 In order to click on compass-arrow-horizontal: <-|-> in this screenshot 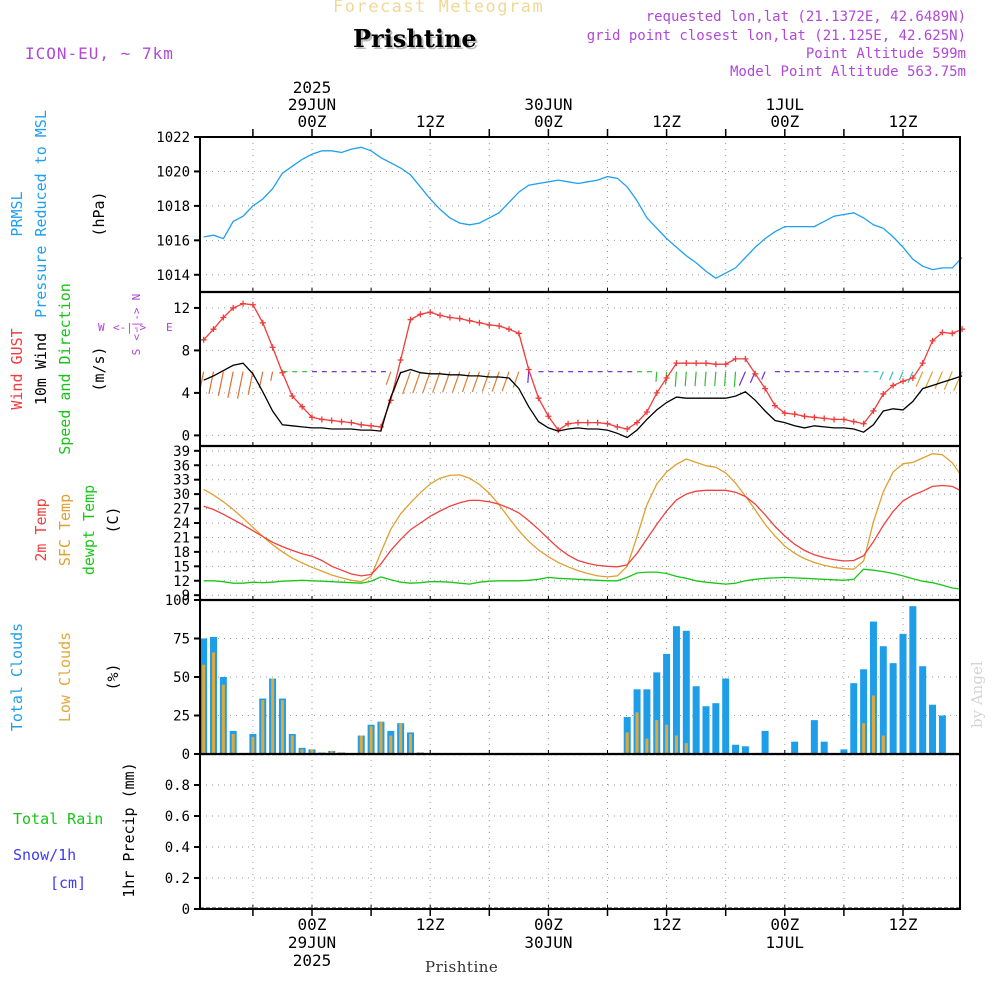, I will do `click(129, 327)`.